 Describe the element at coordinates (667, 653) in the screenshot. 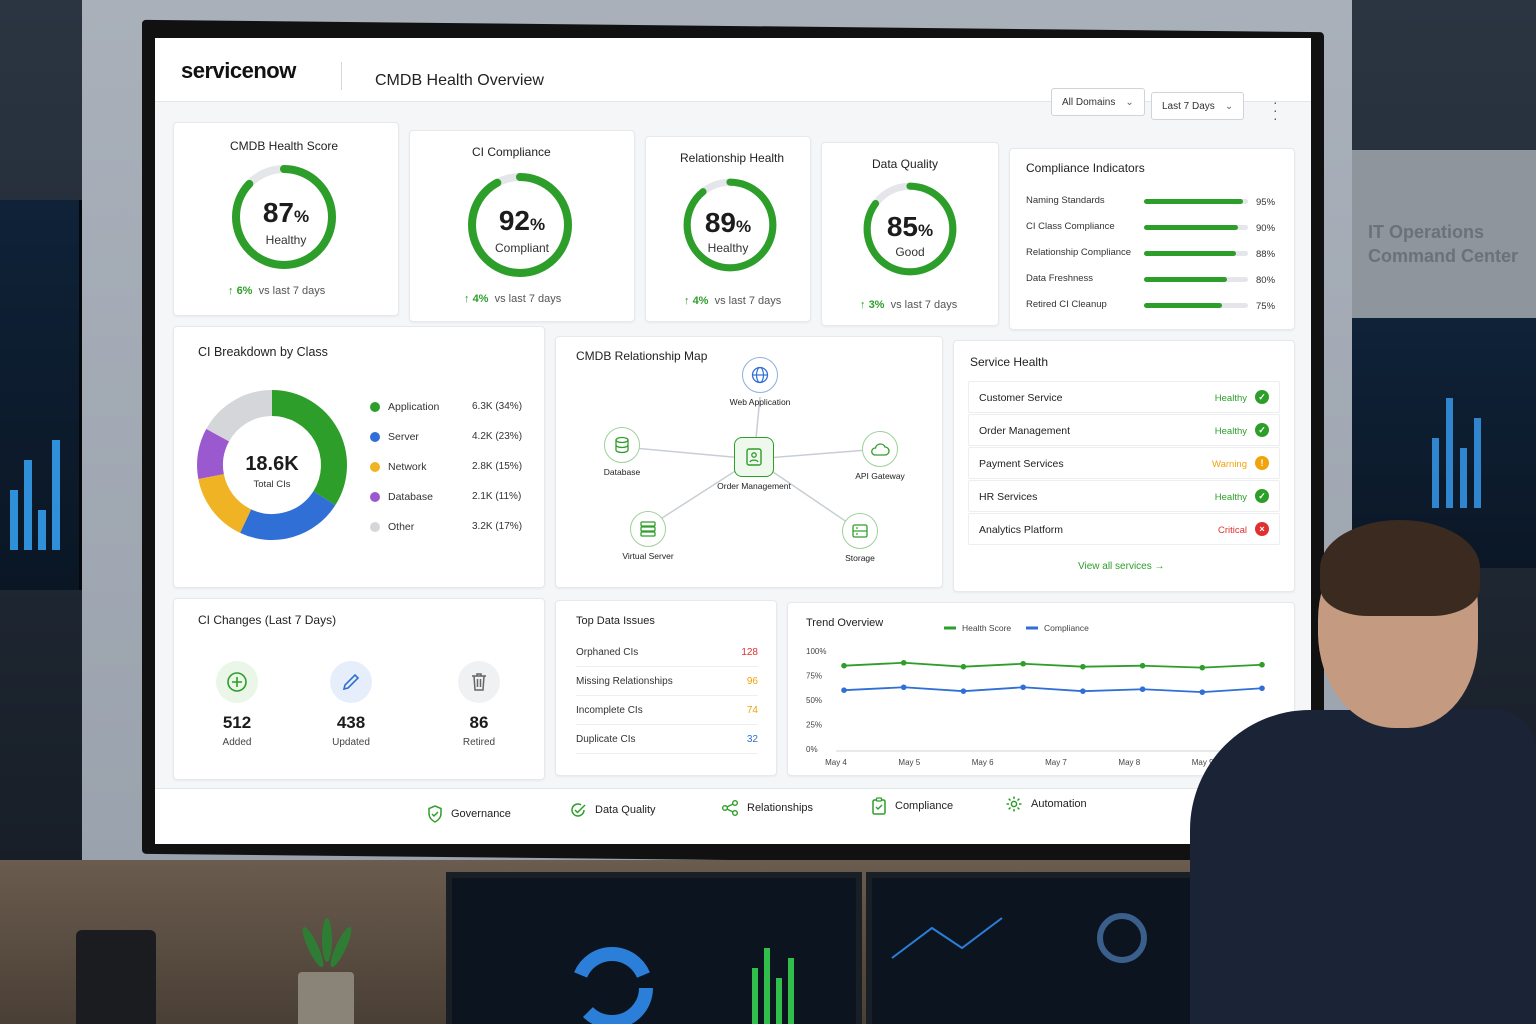

I see `issue-row: Orphaned CIs 128` at that location.